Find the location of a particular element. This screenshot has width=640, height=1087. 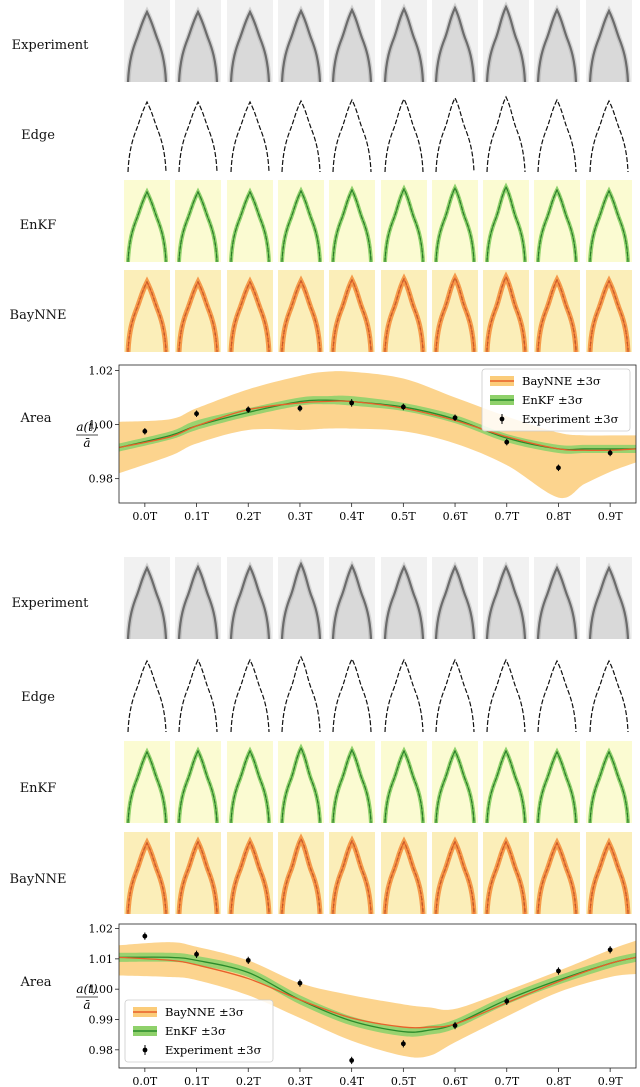

y-tick-label: 0.99 is located at coordinates (101, 1019).